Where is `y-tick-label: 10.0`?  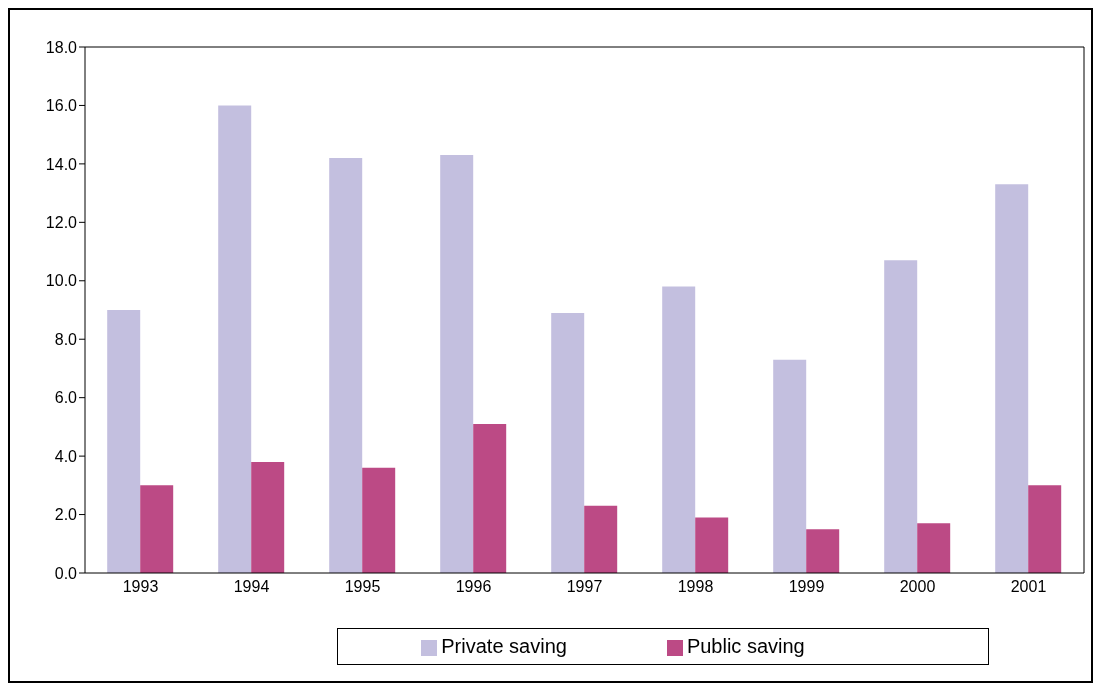
y-tick-label: 10.0 is located at coordinates (61, 281).